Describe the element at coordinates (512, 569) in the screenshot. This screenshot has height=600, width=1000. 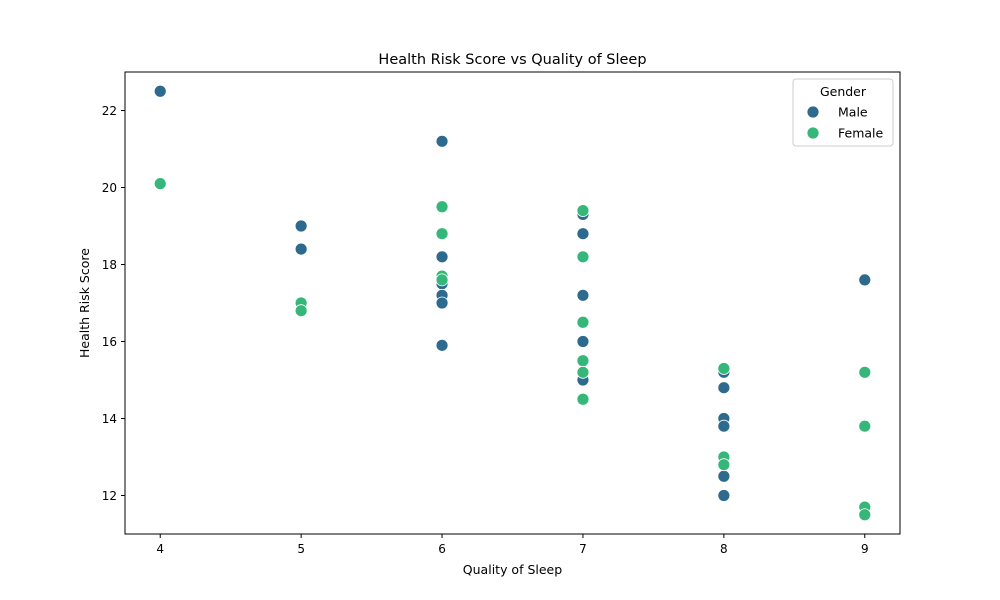
I see `x-axis-label: Quality of Sleep` at that location.